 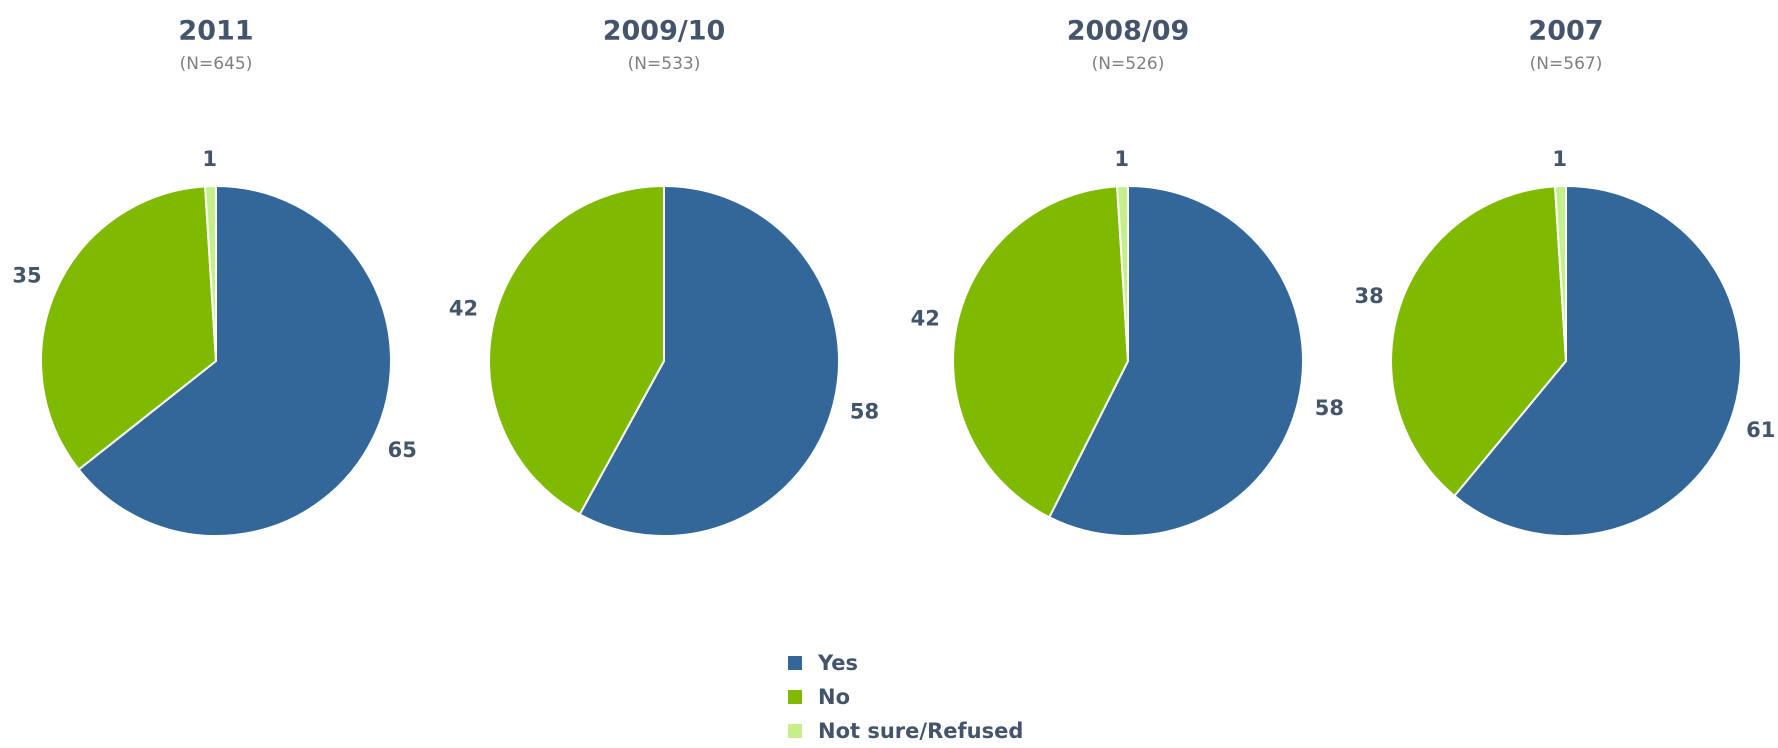 I want to click on legend-item-no: No, so click(x=905, y=697).